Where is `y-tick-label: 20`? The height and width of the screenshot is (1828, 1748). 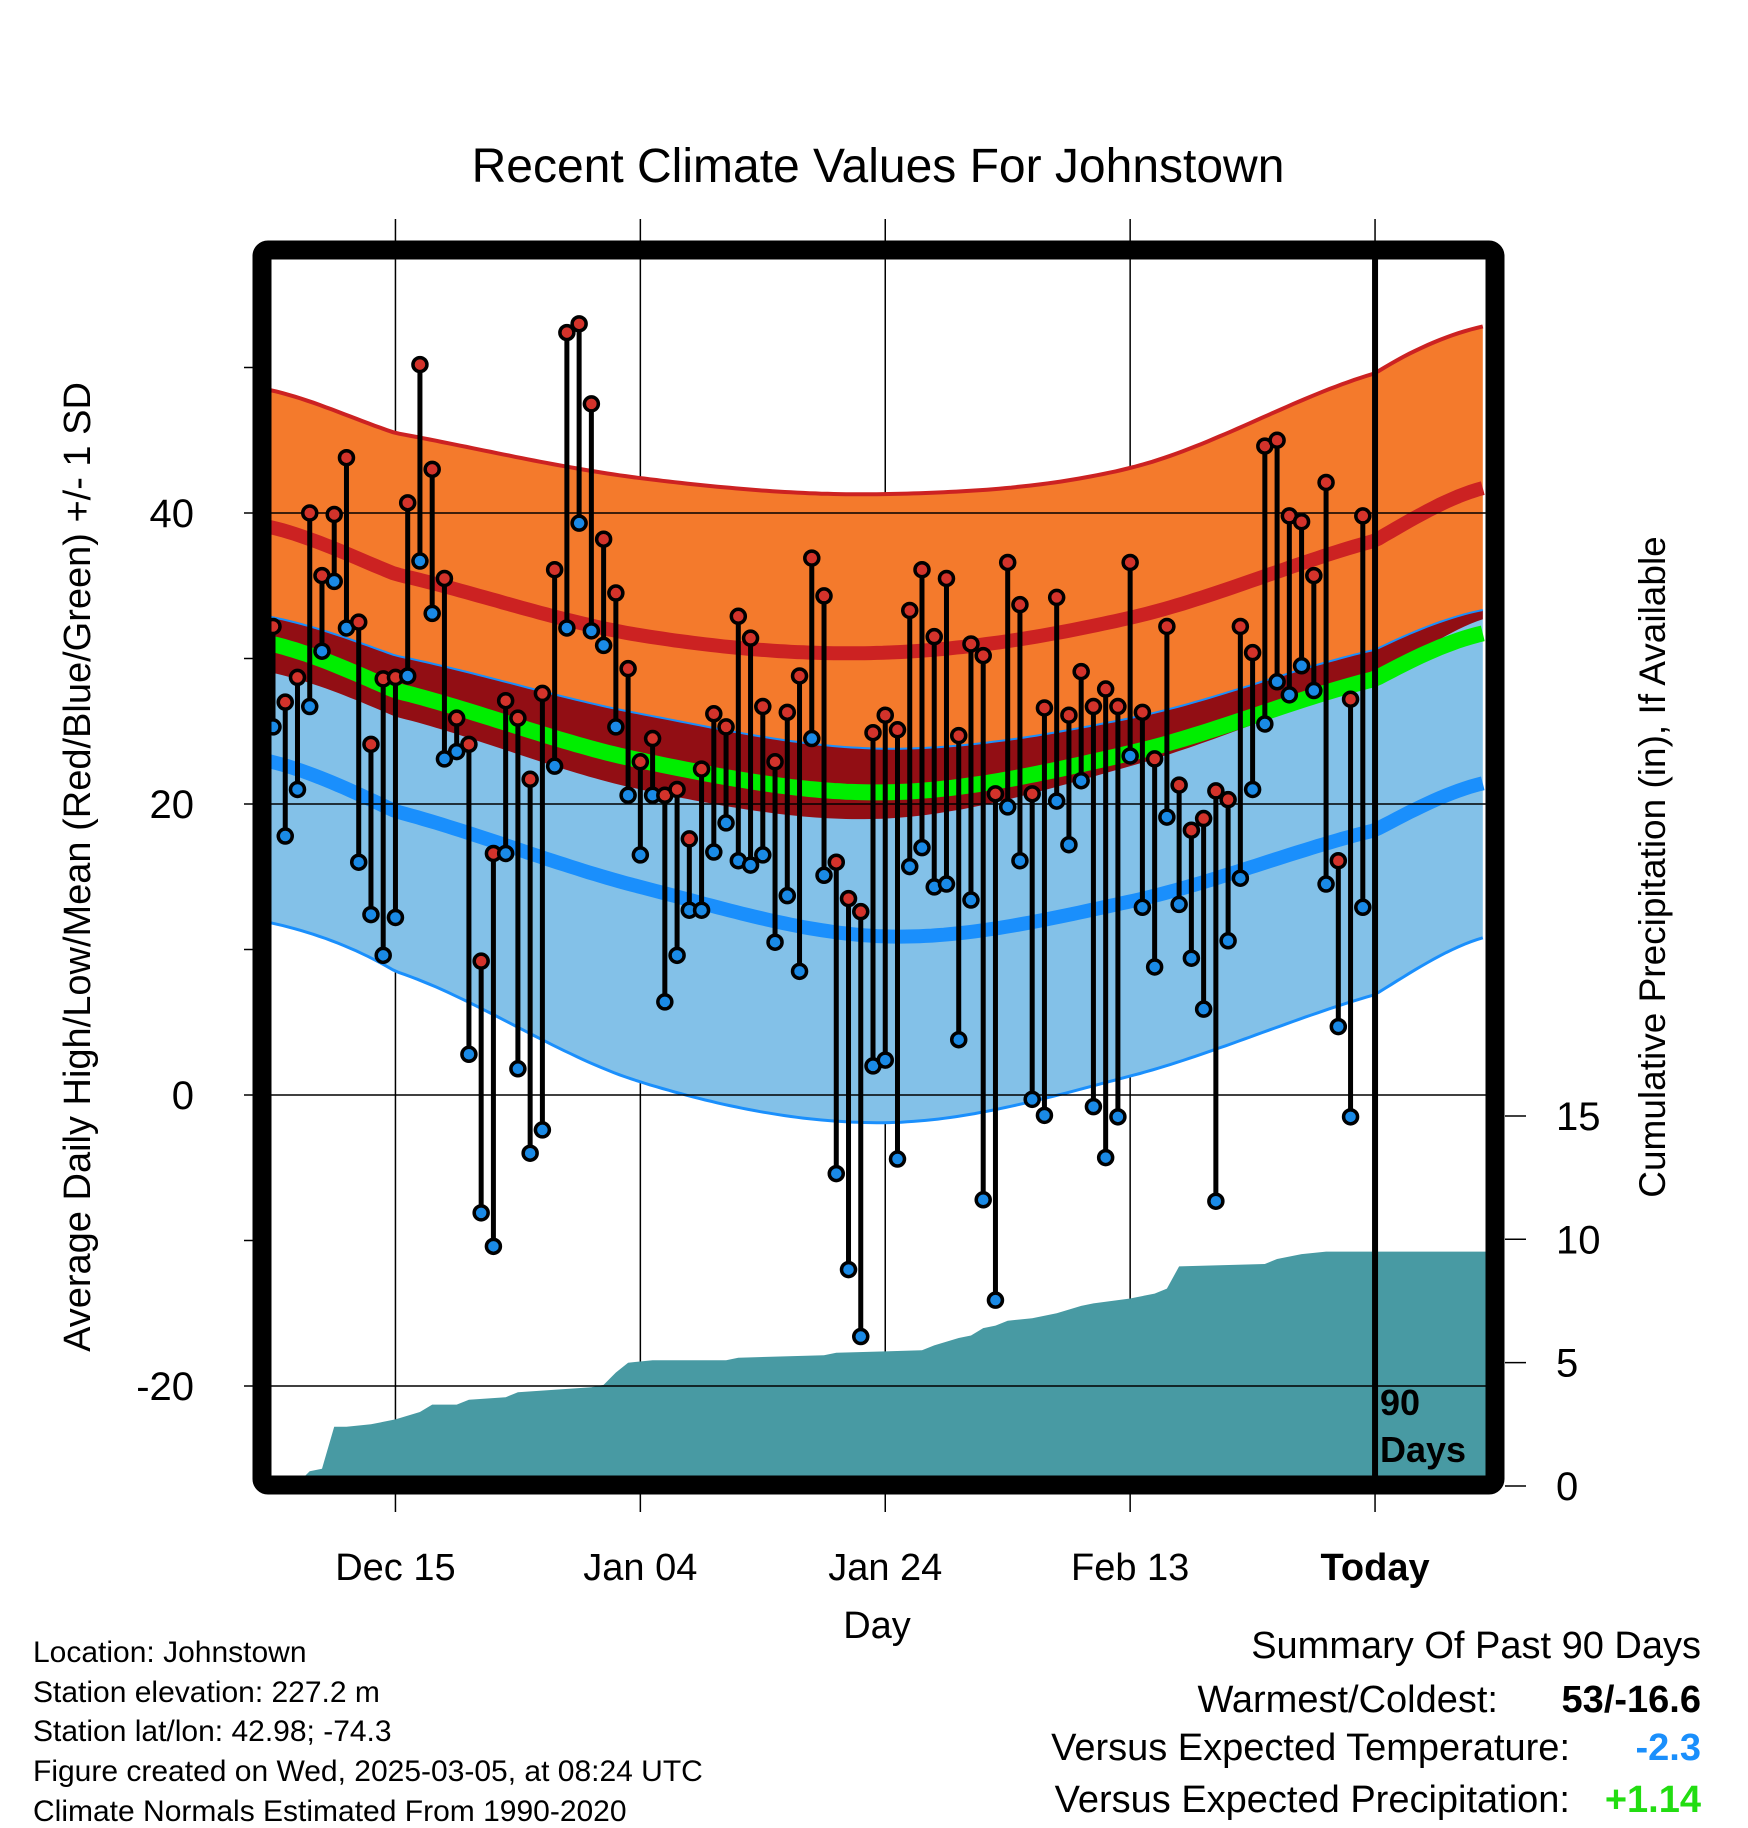 y-tick-label: 20 is located at coordinates (172, 805).